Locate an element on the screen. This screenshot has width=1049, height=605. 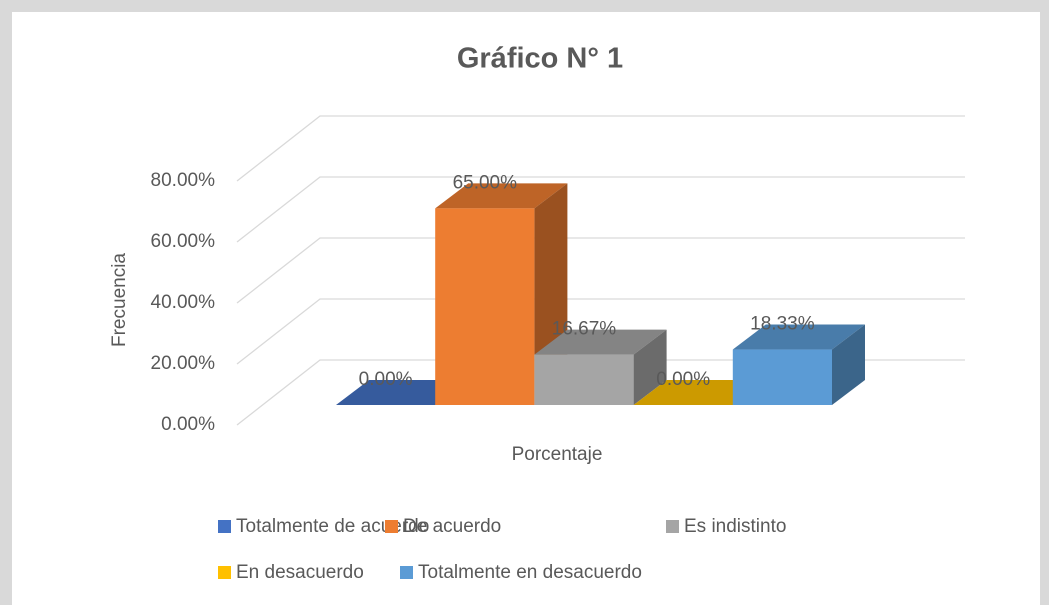
x-axis-label: Porcentaje is located at coordinates (557, 454).